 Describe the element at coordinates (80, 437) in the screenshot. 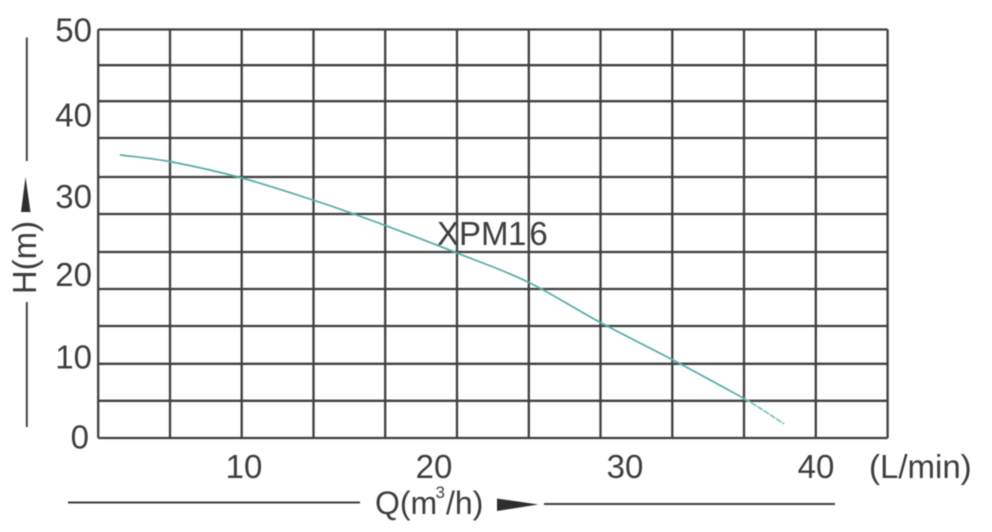

I see `svg-text: 0` at that location.